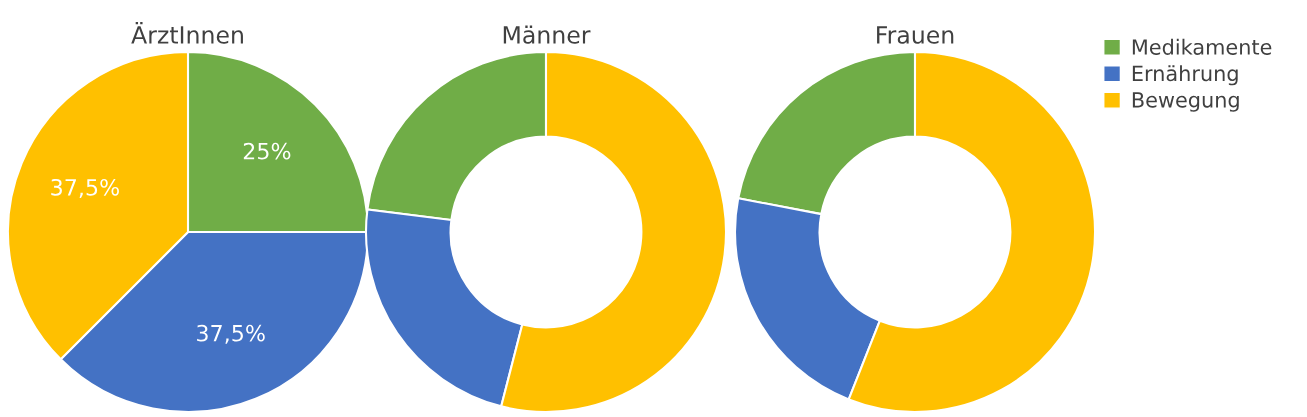  I want to click on chart-title: Frauen, so click(915, 35).